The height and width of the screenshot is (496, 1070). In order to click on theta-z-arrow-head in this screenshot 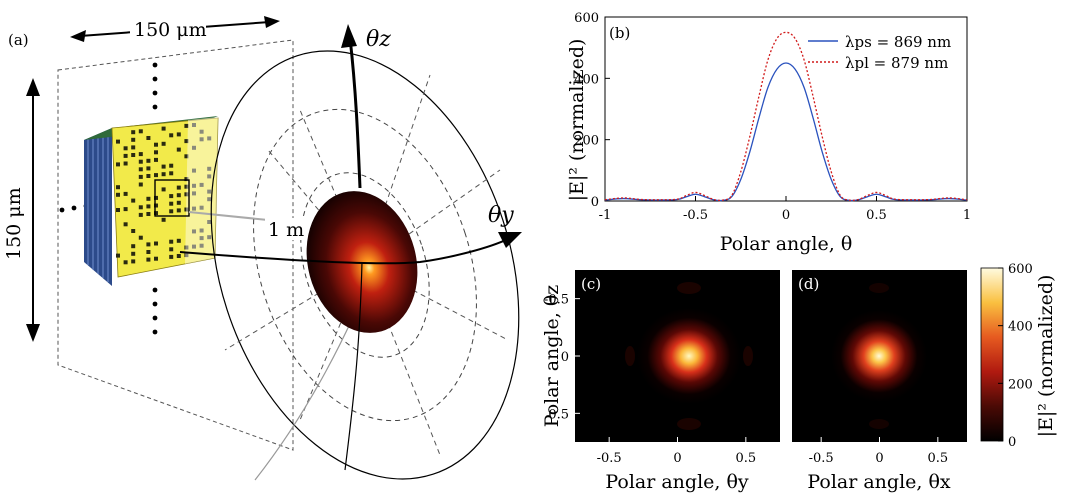, I will do `click(349, 36)`.